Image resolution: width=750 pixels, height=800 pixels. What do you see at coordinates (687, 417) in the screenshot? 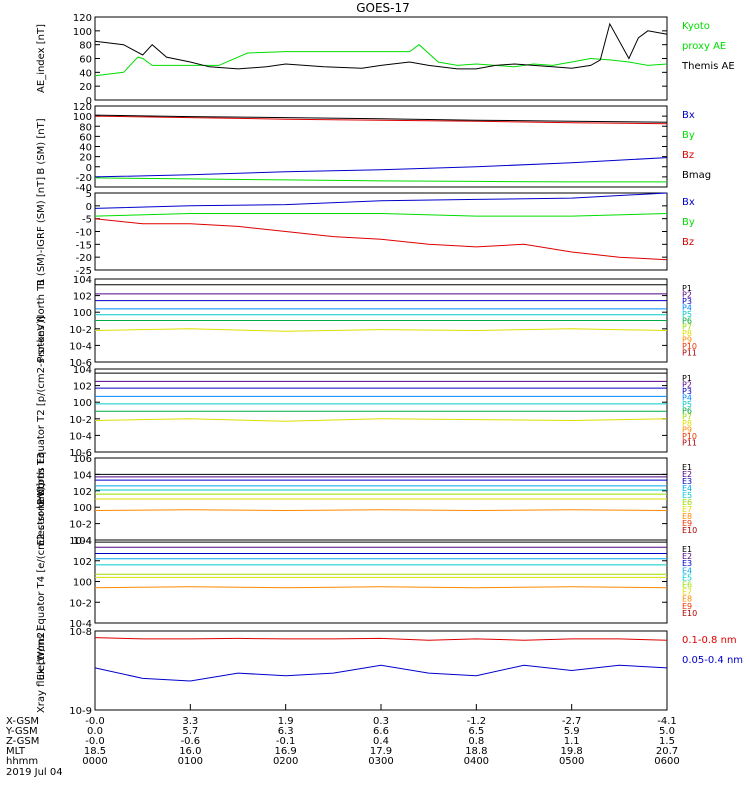
I see `legend-entry: P7` at bounding box center [687, 417].